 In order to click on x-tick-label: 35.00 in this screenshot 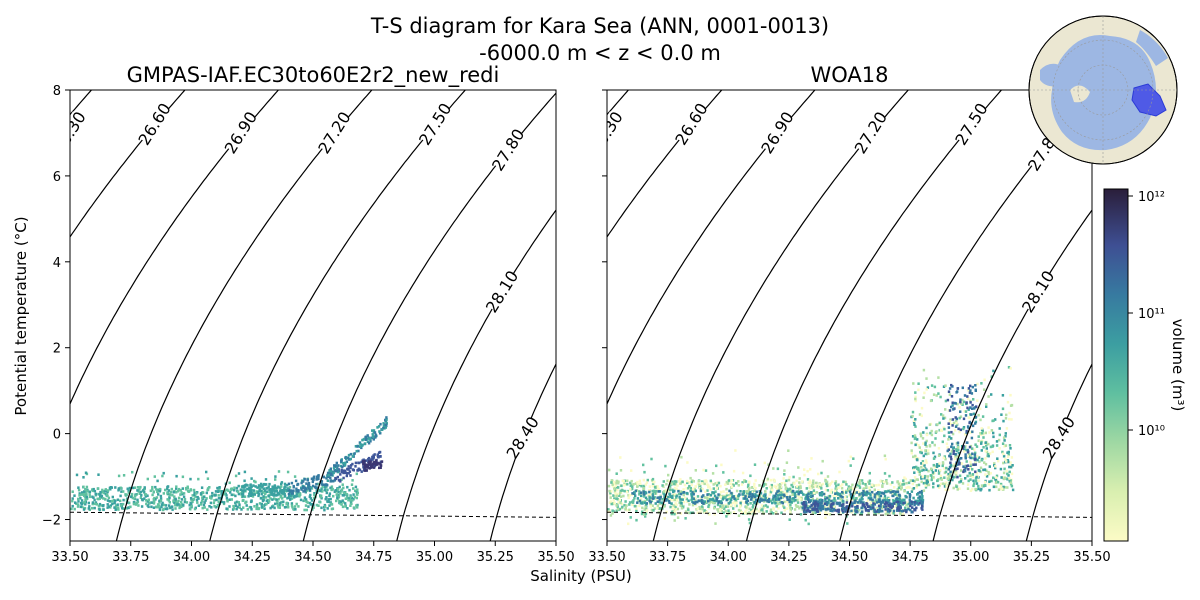, I will do `click(970, 557)`.